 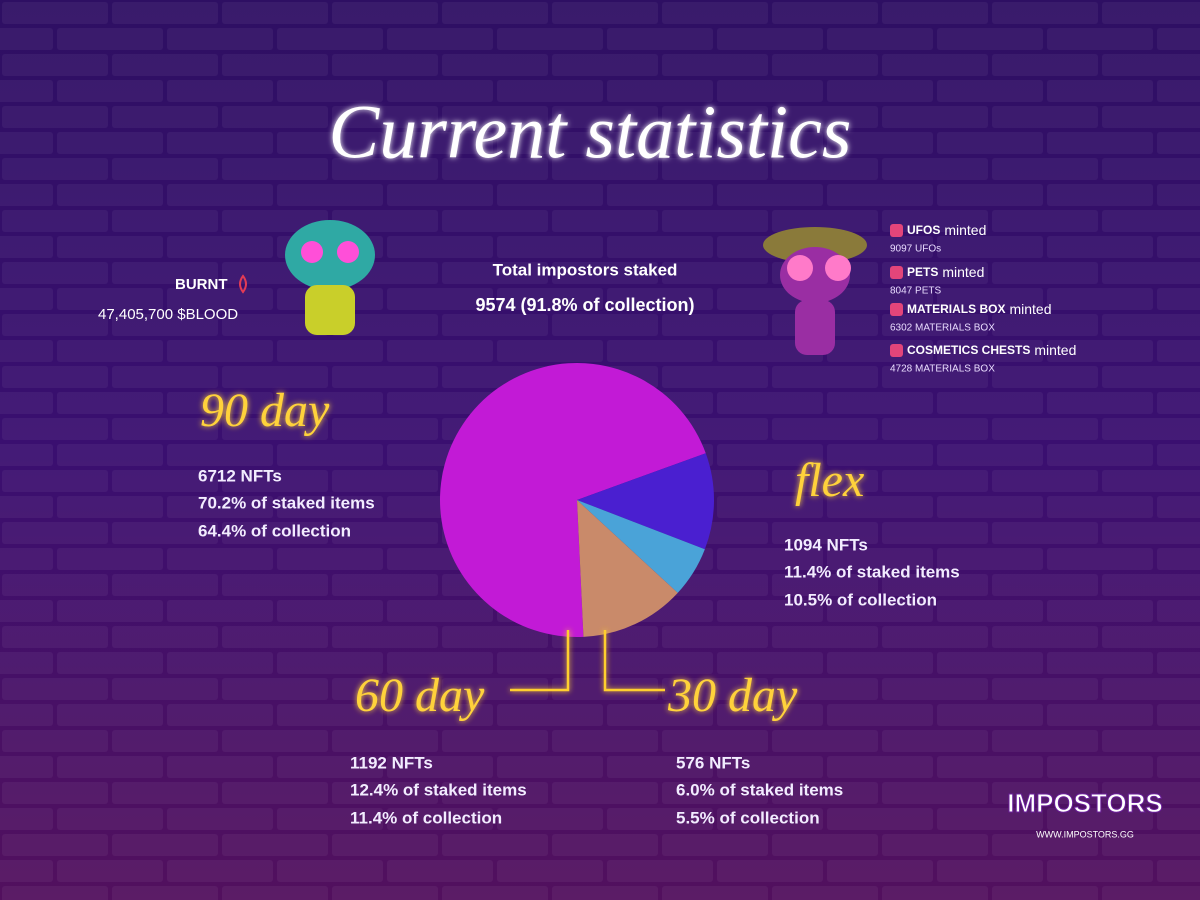 I want to click on pie-chart, so click(x=577, y=499).